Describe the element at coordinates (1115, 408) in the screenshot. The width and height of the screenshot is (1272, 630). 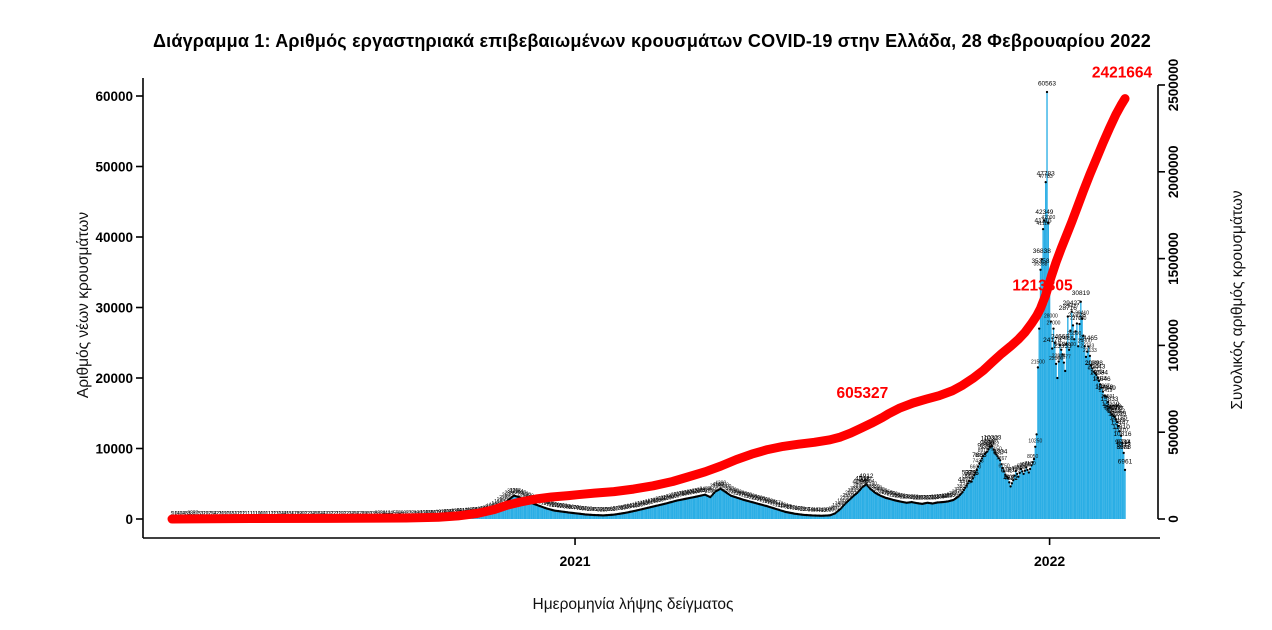
I see `daily-cases-value-label: 14477` at that location.